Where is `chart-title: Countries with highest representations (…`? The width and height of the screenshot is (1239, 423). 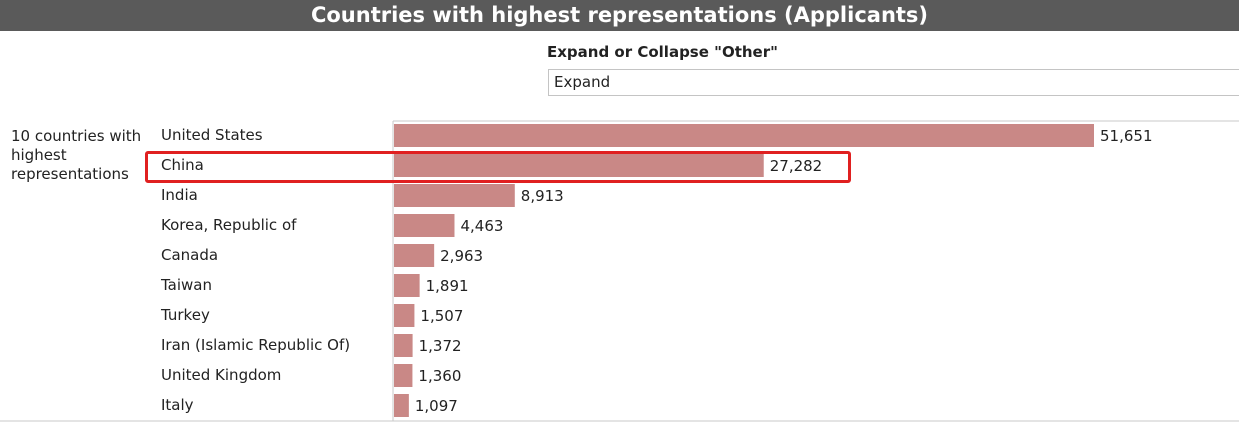 chart-title: Countries with highest representations (… is located at coordinates (619, 15).